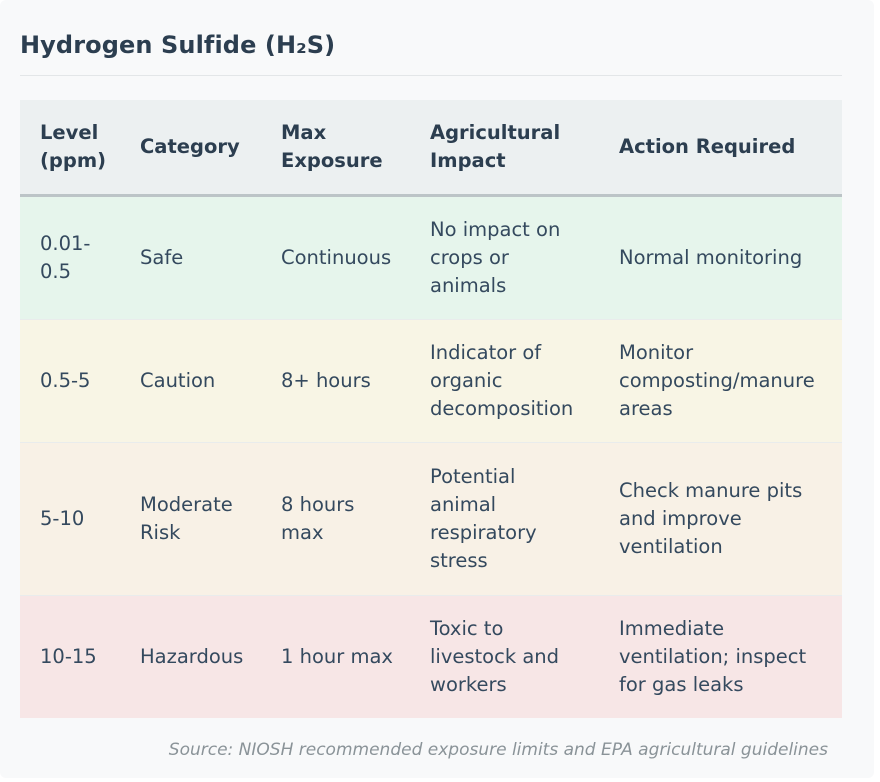 This screenshot has height=782, width=880. I want to click on column-header-max-exposure: Max Exposure, so click(335, 148).